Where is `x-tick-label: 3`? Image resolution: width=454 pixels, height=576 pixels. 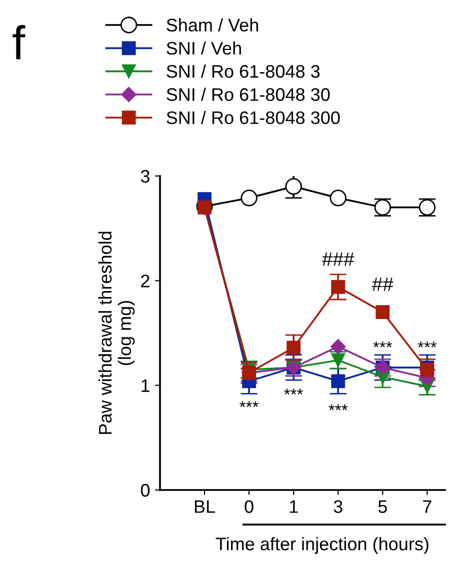 x-tick-label: 3 is located at coordinates (338, 506).